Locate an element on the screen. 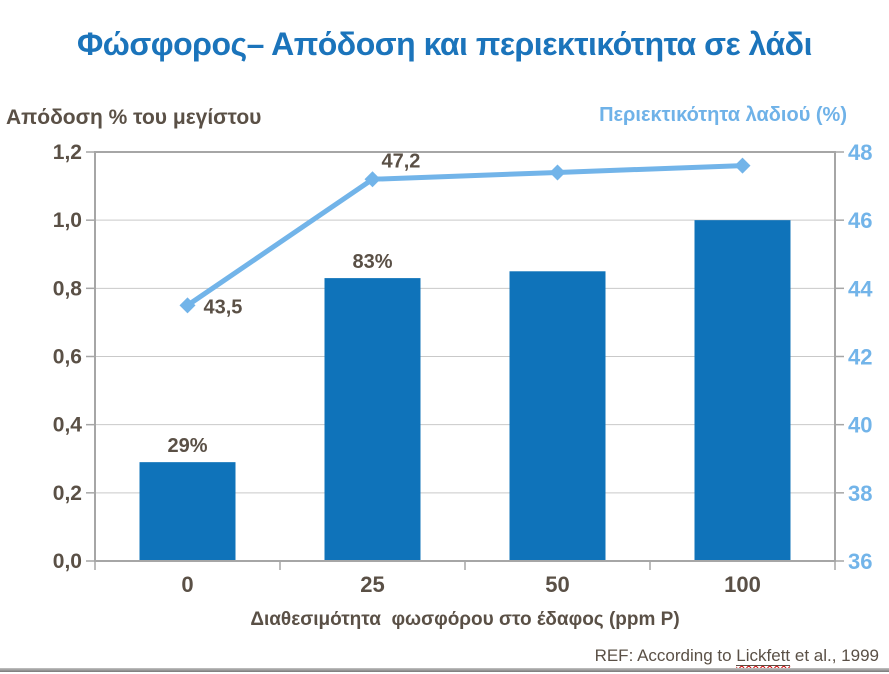  left-axis-title: Απόδοση % του μεγίστου is located at coordinates (134, 117).